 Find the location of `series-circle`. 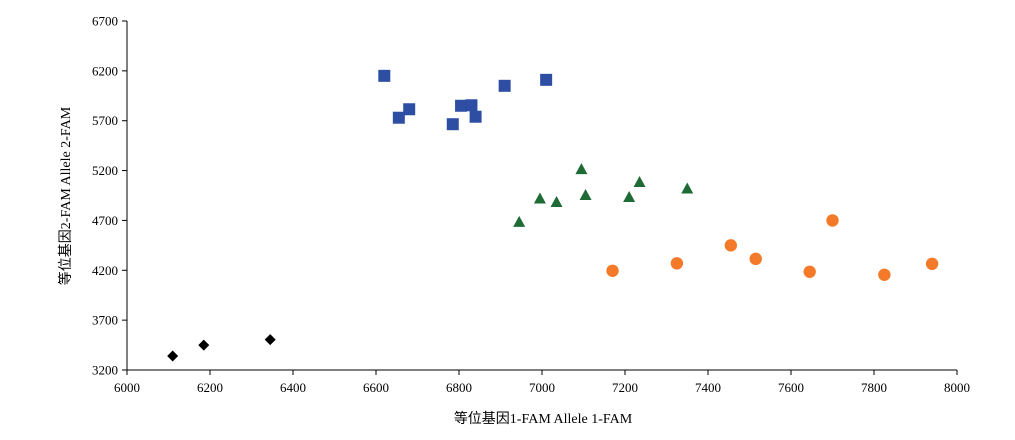

series-circle is located at coordinates (772, 247).